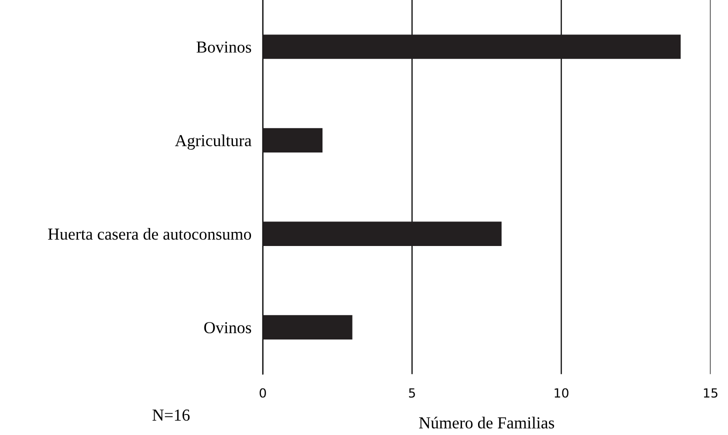 This screenshot has height=435, width=728. Describe the element at coordinates (224, 47) in the screenshot. I see `y-tick-label: Bovinos` at that location.